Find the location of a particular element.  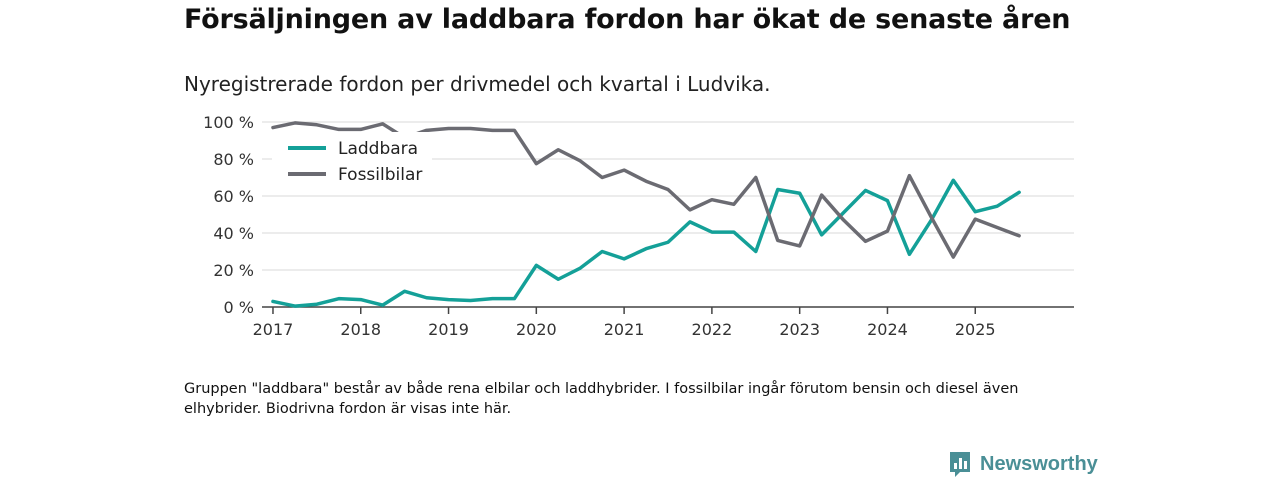

x-tick-label: 2024 is located at coordinates (887, 329).